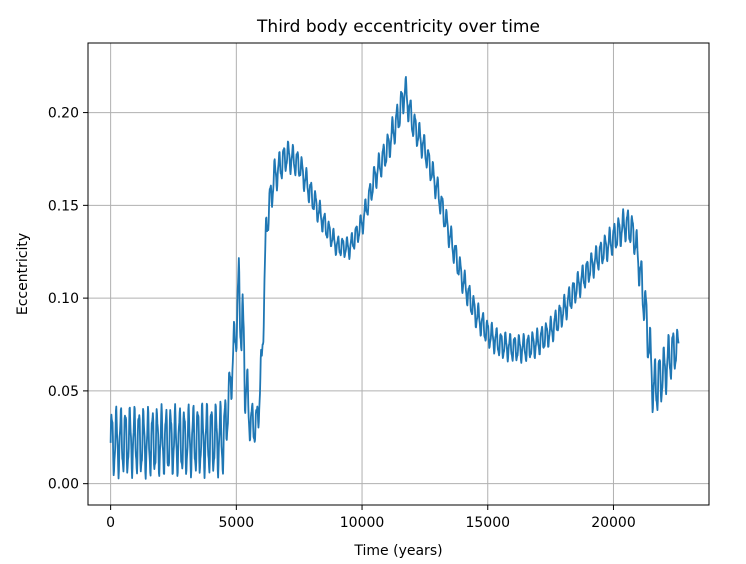 The width and height of the screenshot is (746, 564). What do you see at coordinates (362, 523) in the screenshot?
I see `x-tick-label: 10000` at bounding box center [362, 523].